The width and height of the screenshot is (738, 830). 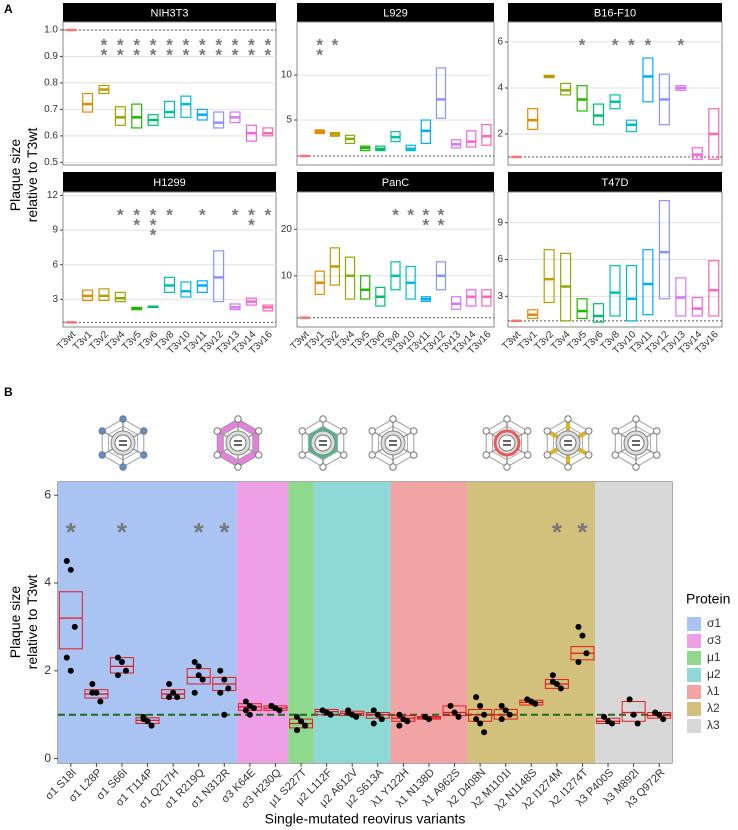 What do you see at coordinates (365, 819) in the screenshot?
I see `x-axis-title: Single-mutated reovirus variants` at bounding box center [365, 819].